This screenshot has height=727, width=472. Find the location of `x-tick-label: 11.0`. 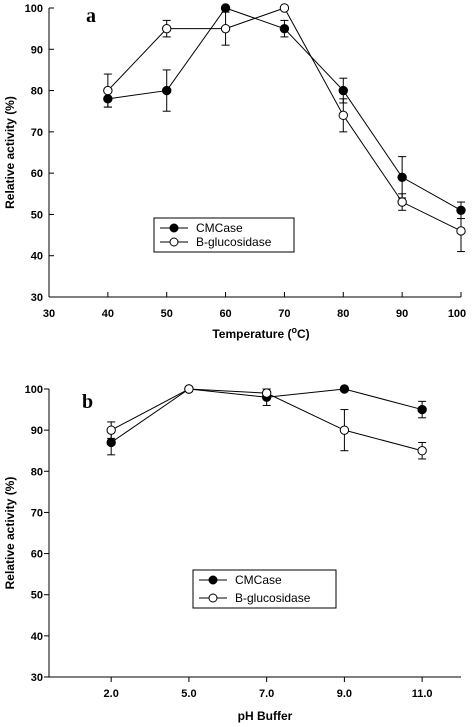

x-tick-label: 11.0 is located at coordinates (422, 694).